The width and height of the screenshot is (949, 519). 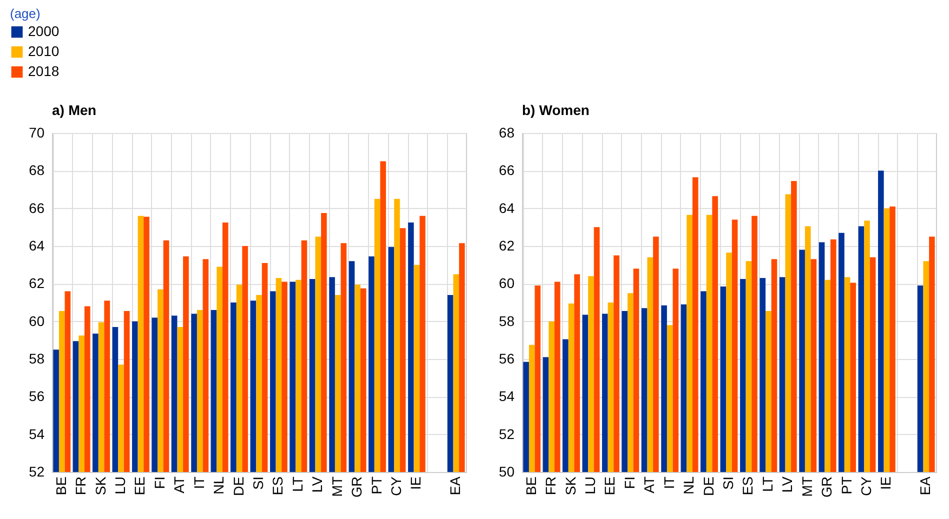 I want to click on chart-title: b) Women, so click(x=556, y=110).